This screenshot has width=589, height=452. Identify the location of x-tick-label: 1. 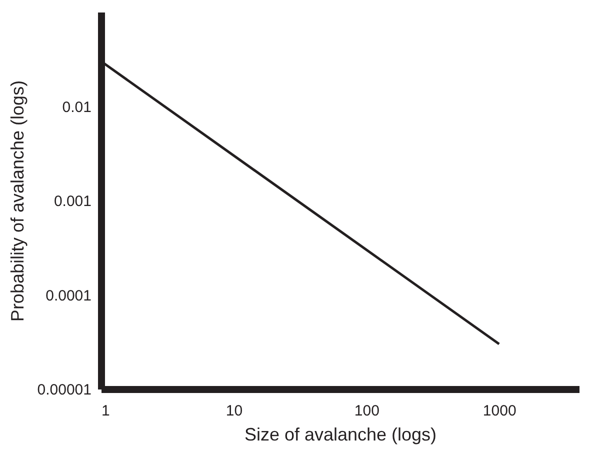
(106, 411).